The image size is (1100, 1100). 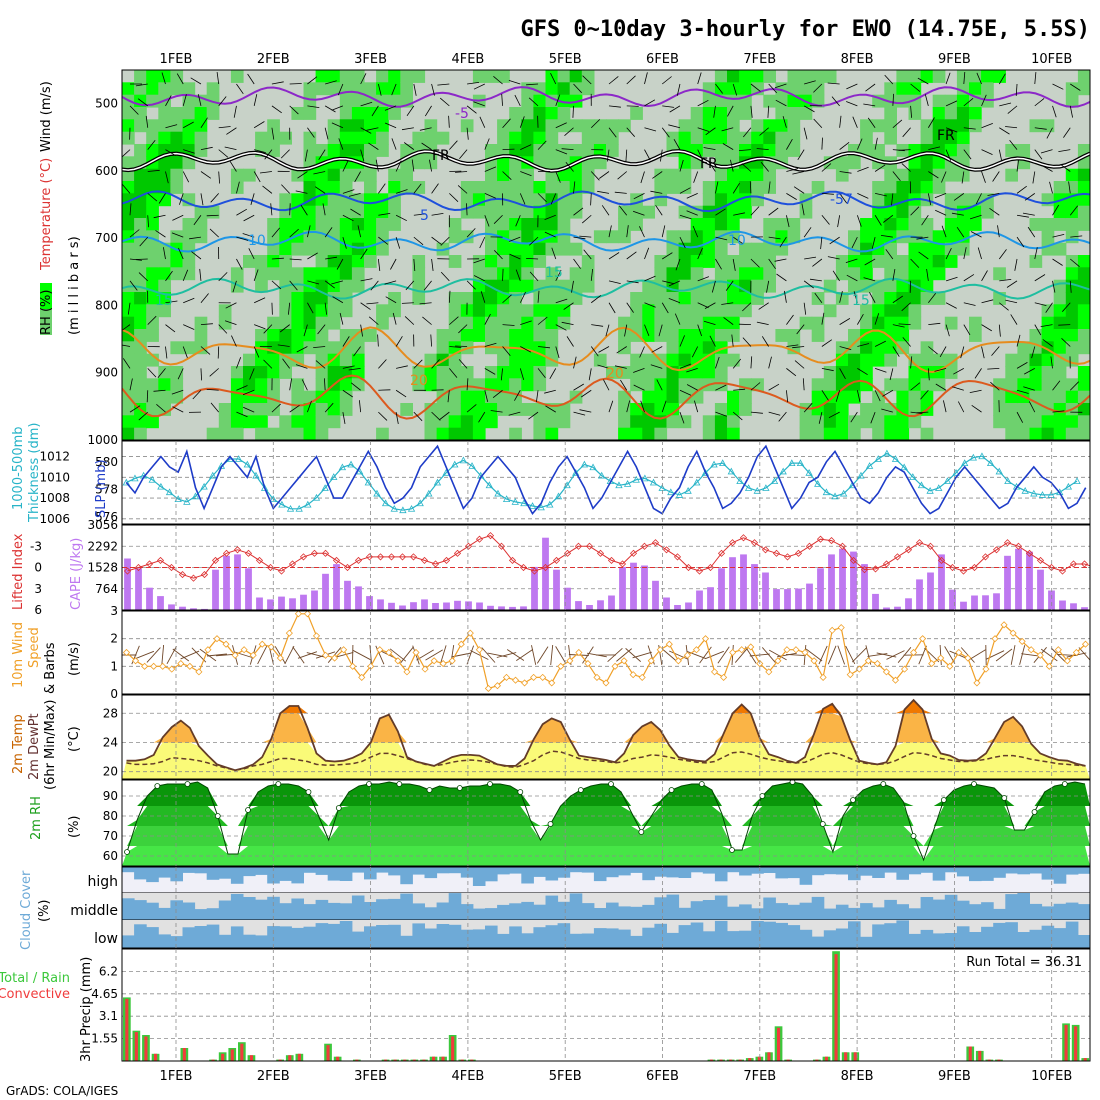 What do you see at coordinates (954, 59) in the screenshot?
I see `x-tick-label-top: 9FEB` at bounding box center [954, 59].